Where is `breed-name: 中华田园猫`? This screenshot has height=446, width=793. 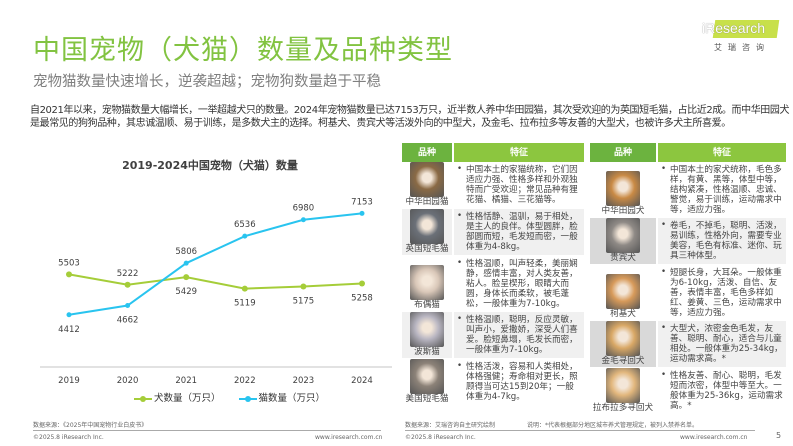 breed-name: 中华田园猫 is located at coordinates (427, 202).